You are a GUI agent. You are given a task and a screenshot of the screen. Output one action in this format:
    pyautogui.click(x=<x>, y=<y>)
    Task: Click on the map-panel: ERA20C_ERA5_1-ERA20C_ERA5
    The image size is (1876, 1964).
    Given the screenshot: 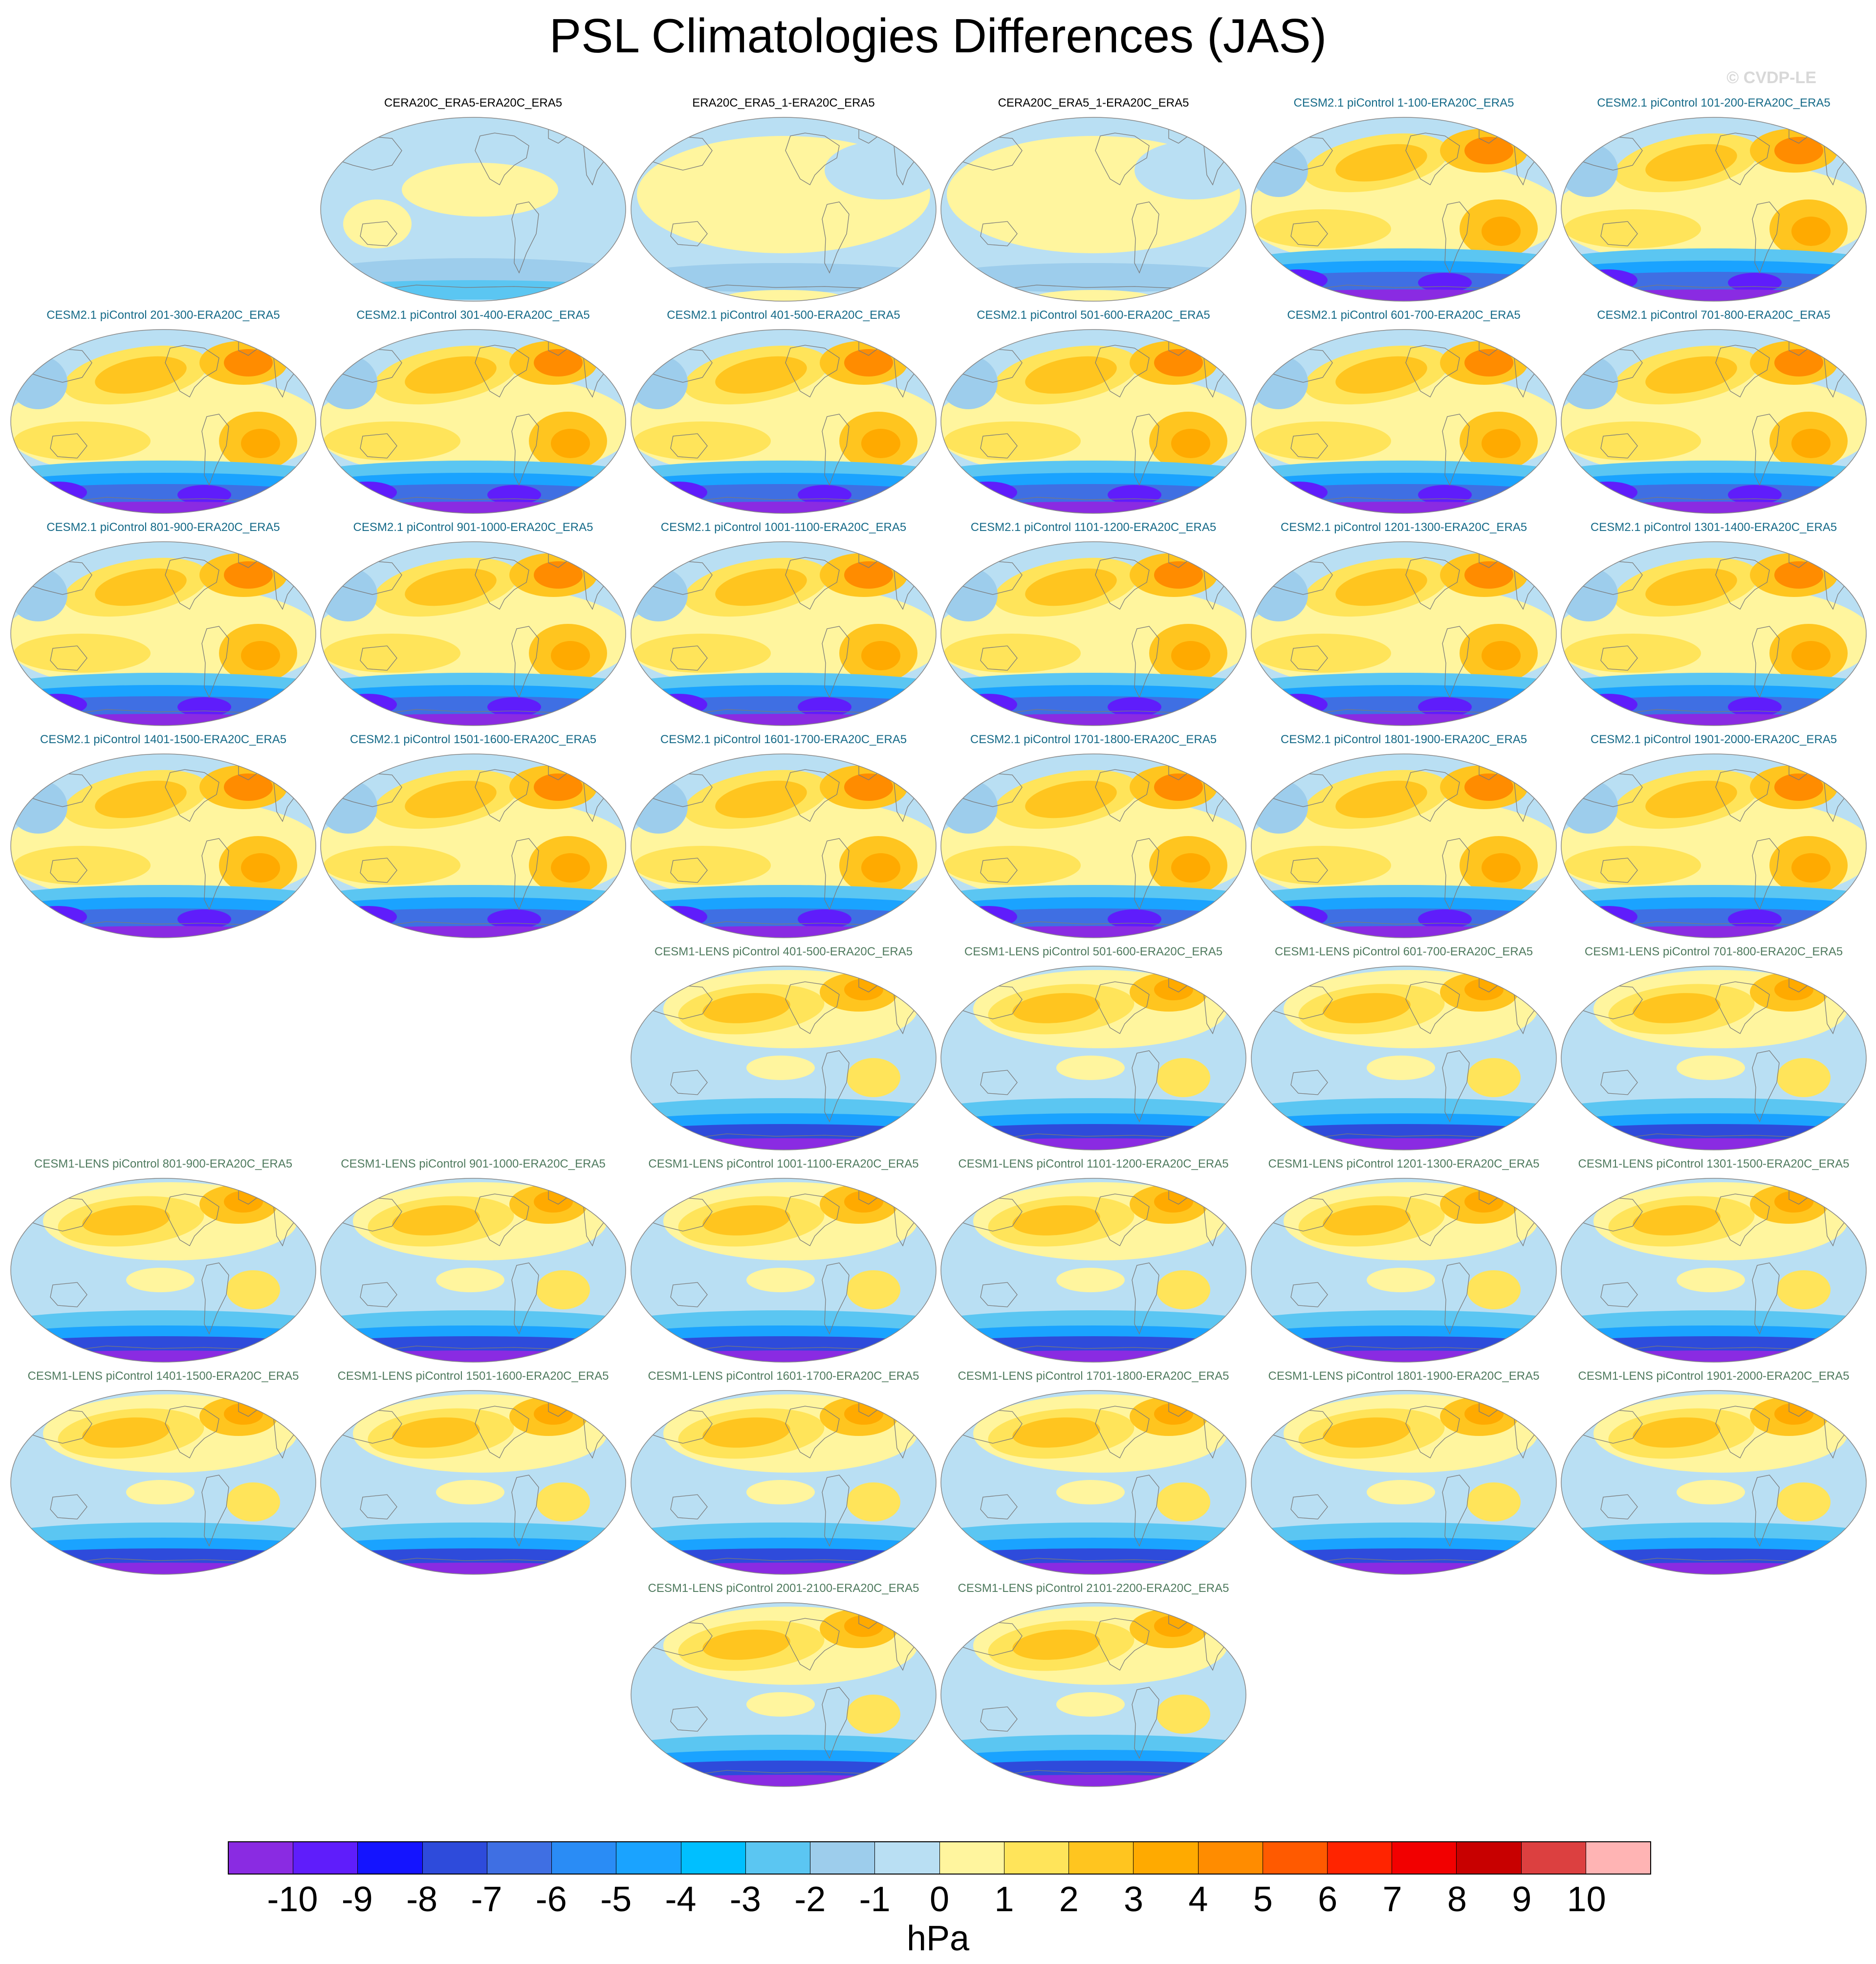 What is the action you would take?
    pyautogui.click(x=783, y=201)
    